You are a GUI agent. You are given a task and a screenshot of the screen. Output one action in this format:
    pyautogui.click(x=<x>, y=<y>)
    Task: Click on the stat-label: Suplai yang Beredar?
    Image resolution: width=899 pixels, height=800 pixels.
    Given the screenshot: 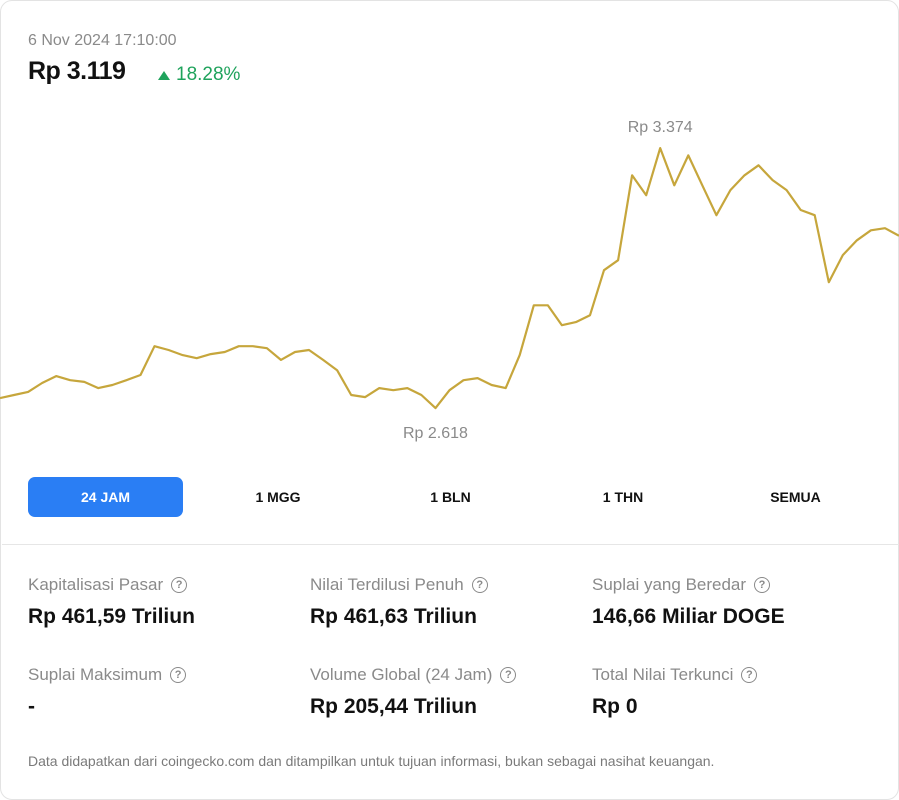 What is the action you would take?
    pyautogui.click(x=688, y=585)
    